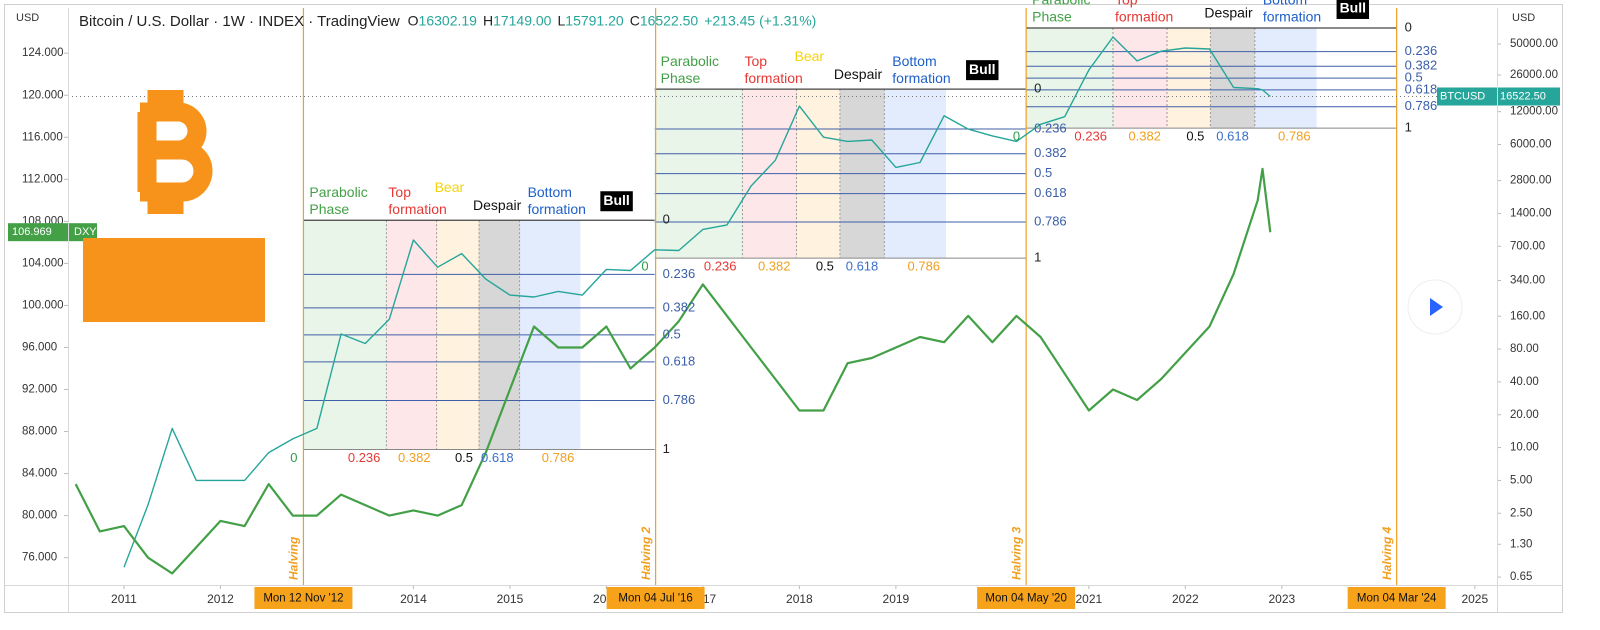  I want to click on x-tick-label: 2025, so click(1474, 599).